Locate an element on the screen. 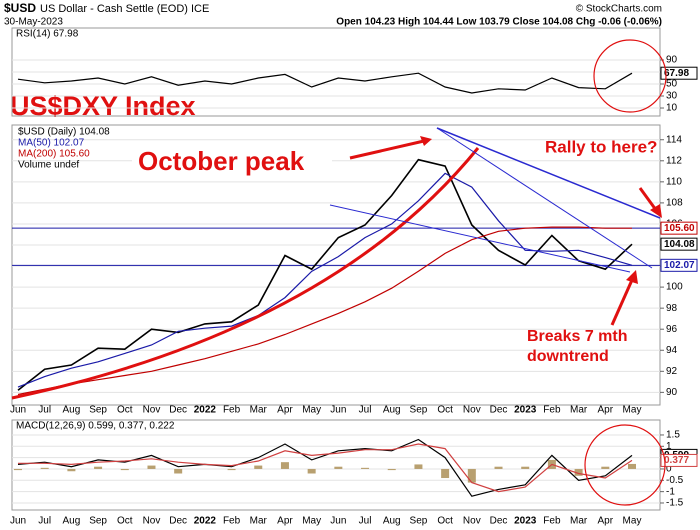 This screenshot has height=530, width=700. y-tick-label: 112 is located at coordinates (674, 160).